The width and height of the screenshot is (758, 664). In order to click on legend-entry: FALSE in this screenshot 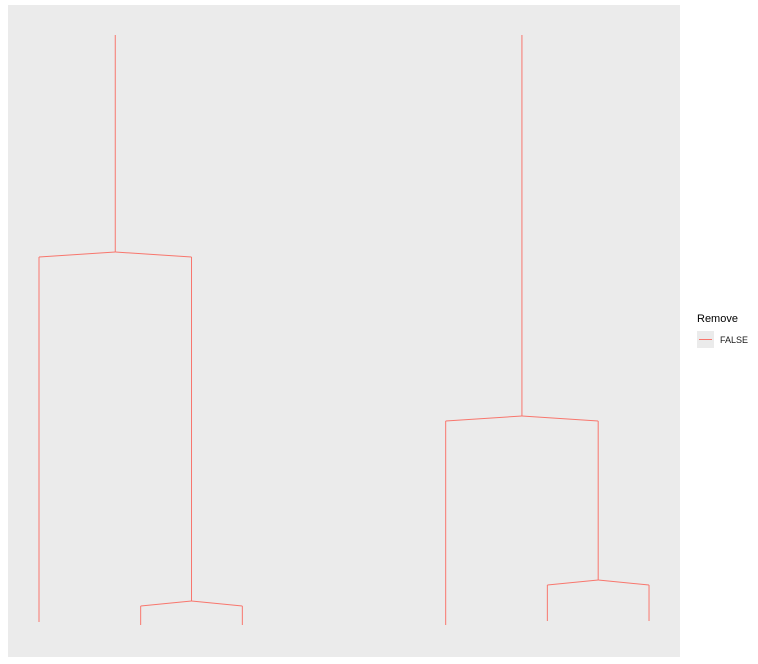, I will do `click(722, 339)`.